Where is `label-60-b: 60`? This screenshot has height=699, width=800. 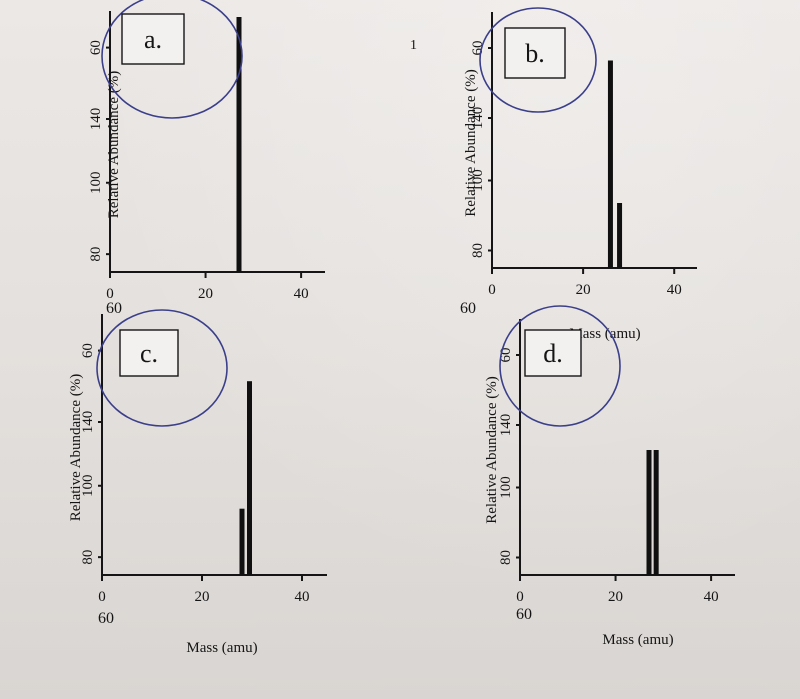
label-60-b: 60 is located at coordinates (468, 308).